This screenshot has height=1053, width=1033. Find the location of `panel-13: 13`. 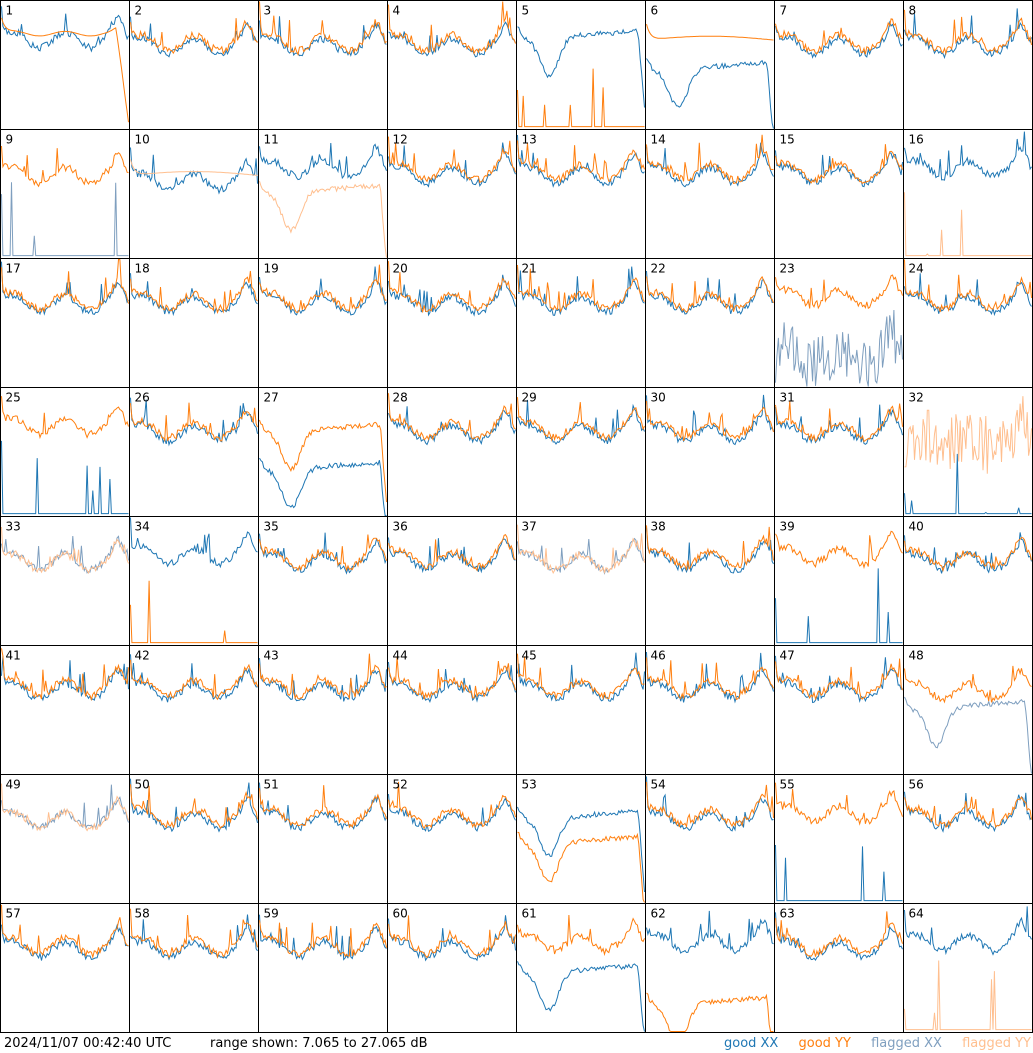

panel-13: 13 is located at coordinates (581, 194).